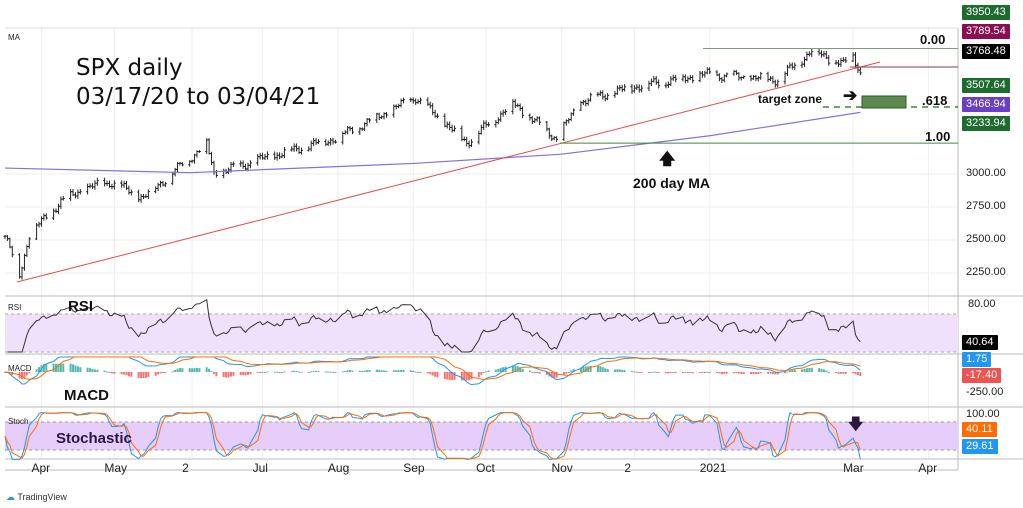 This screenshot has width=1023, height=508. Describe the element at coordinates (986, 104) in the screenshot. I see `price-label: 3466.94` at that location.